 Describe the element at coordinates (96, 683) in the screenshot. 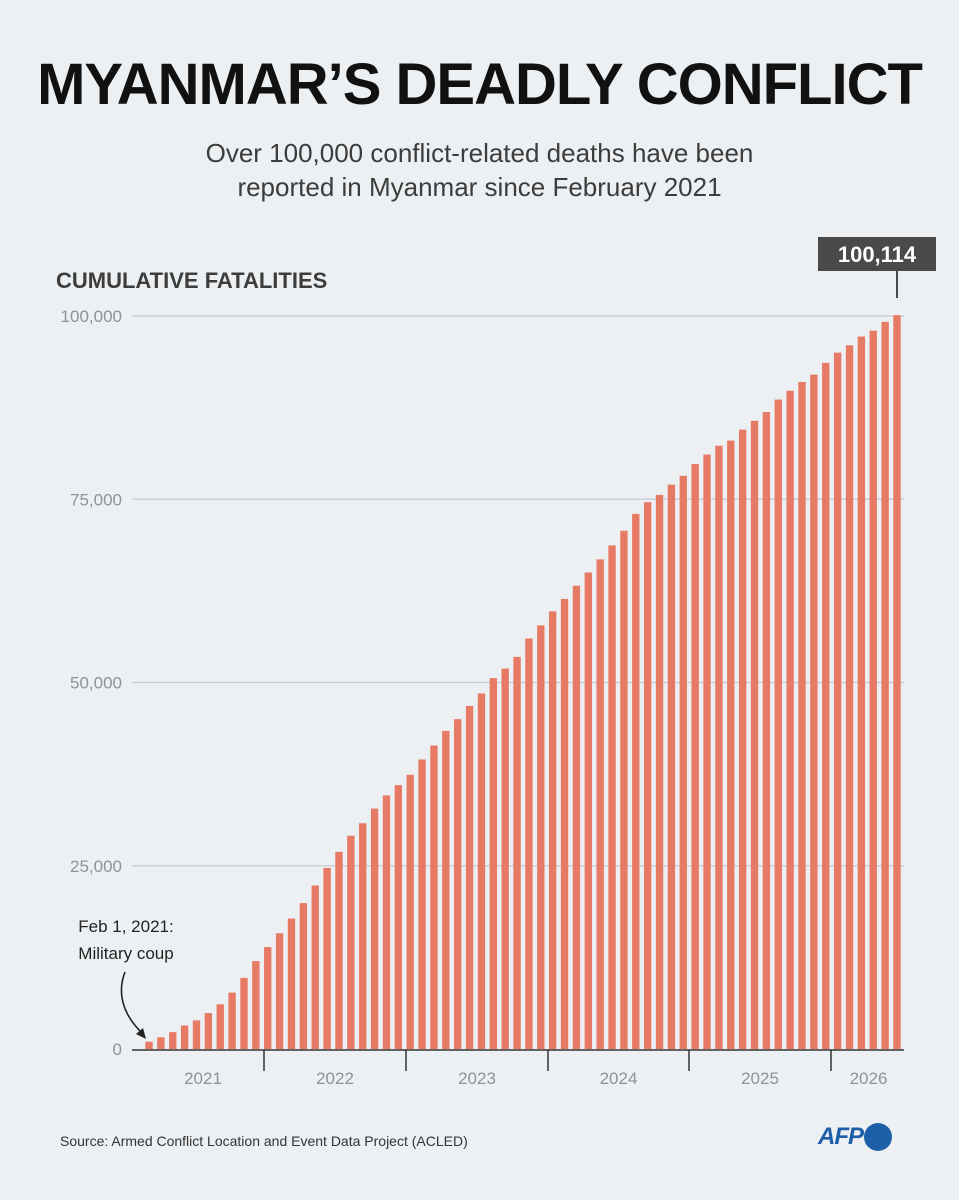

I see `y-tick-label: 50,000` at that location.